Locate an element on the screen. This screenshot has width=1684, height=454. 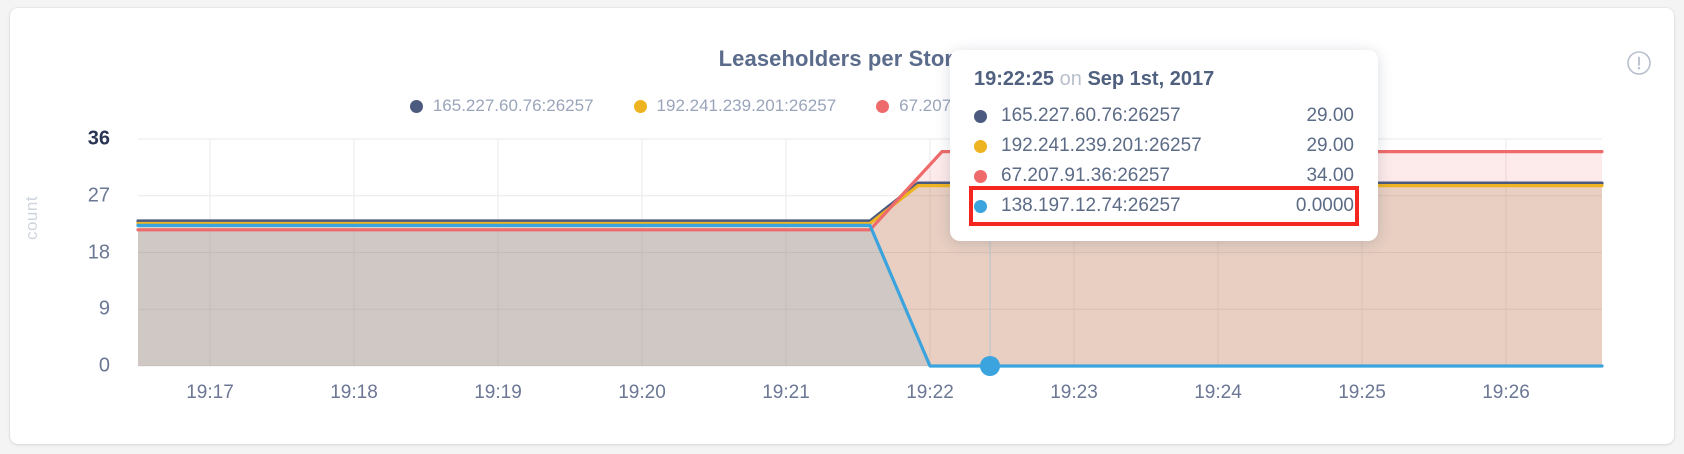
tooltip-series-label: 165.227.60.76:26257 is located at coordinates (1091, 115).